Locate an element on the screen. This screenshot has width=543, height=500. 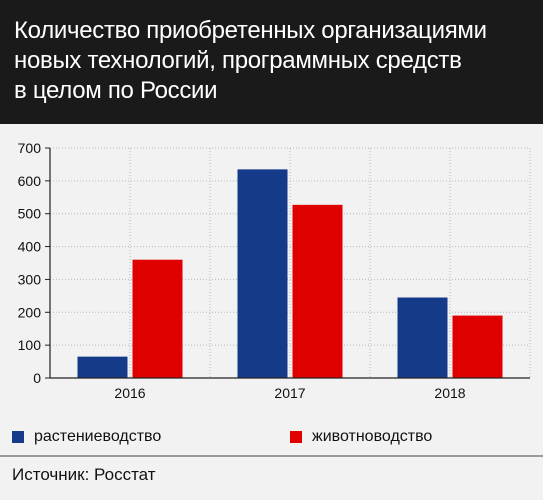
y-tick-label: 600 is located at coordinates (30, 181).